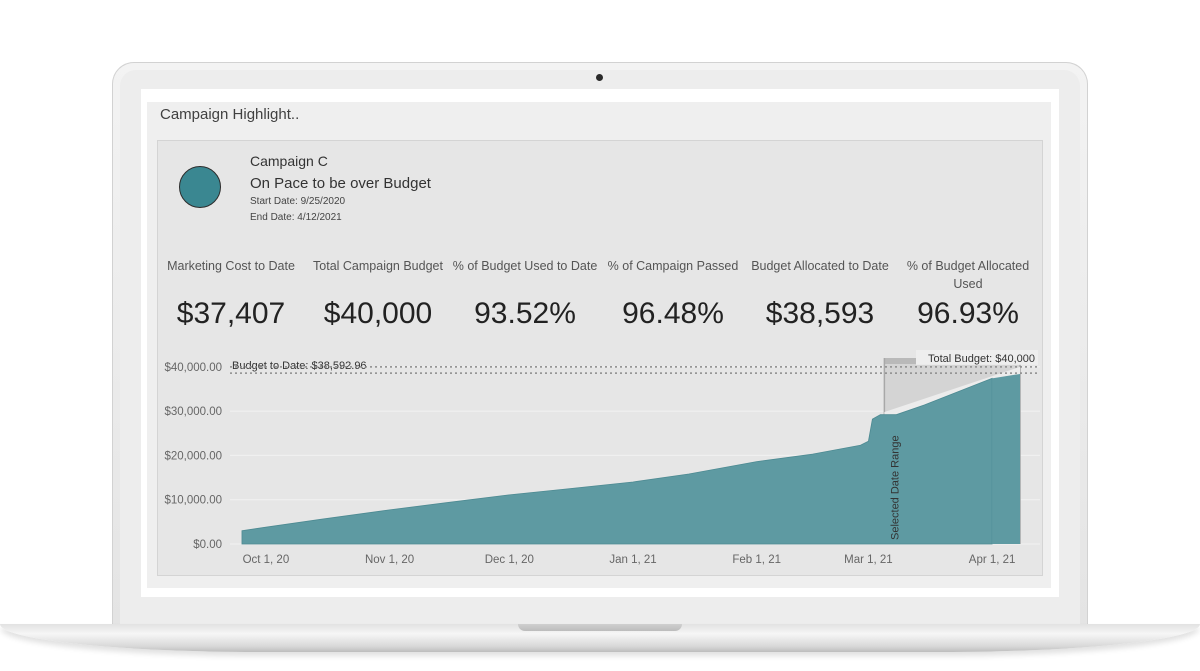  I want to click on laptop-base-notch, so click(600, 627).